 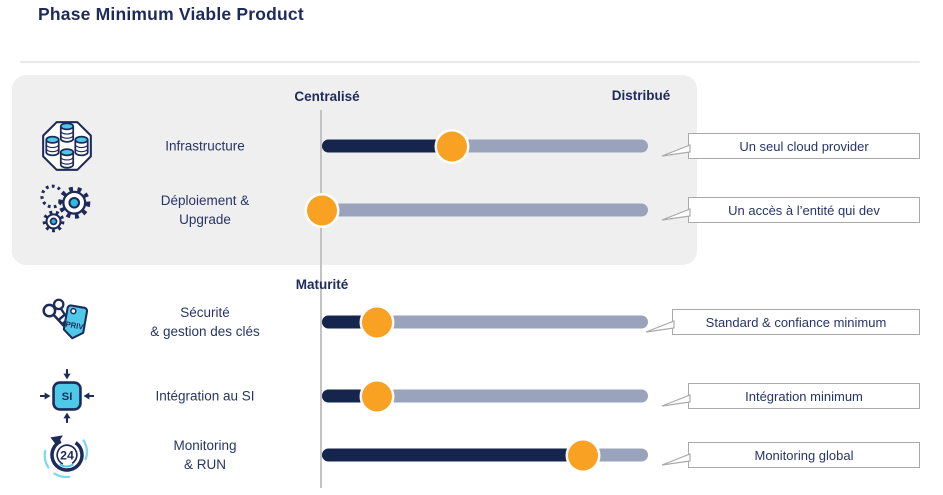 What do you see at coordinates (205, 396) in the screenshot?
I see `metric-label: Intégration au SI` at bounding box center [205, 396].